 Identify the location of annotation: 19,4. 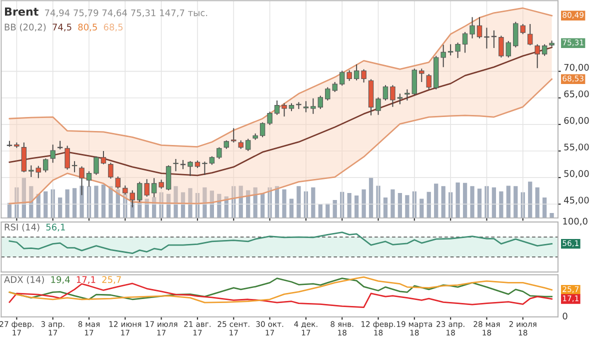
(60, 280).